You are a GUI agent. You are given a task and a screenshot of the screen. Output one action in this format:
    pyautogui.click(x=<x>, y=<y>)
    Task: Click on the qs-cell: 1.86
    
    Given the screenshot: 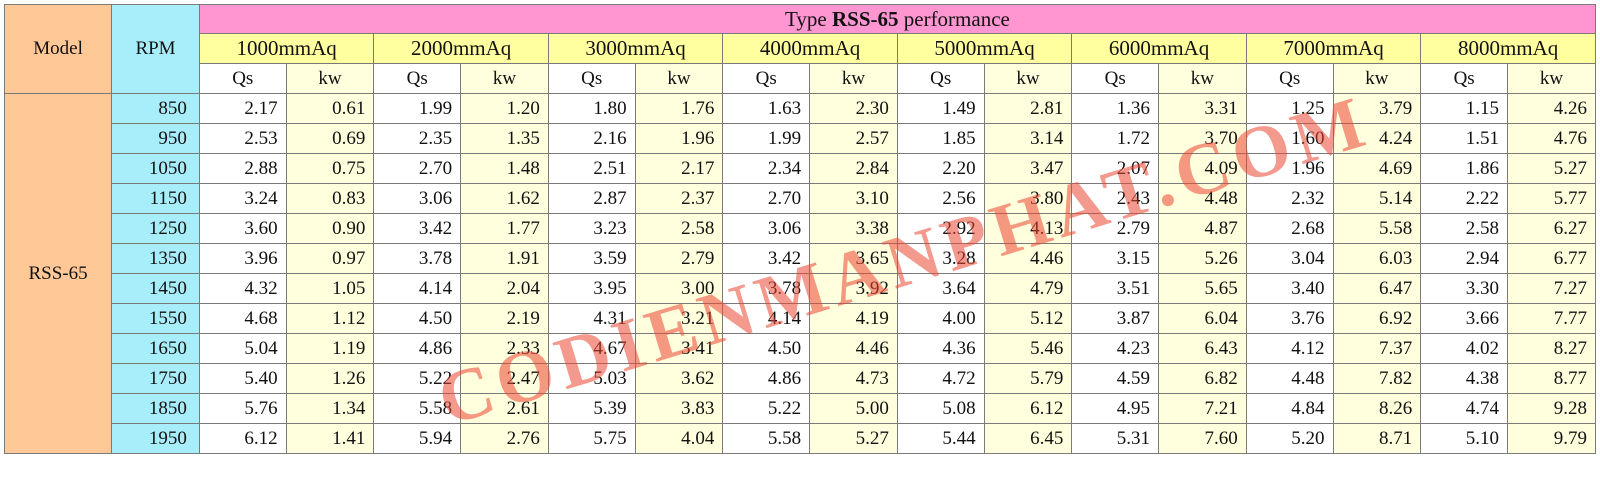 What is the action you would take?
    pyautogui.click(x=1464, y=168)
    